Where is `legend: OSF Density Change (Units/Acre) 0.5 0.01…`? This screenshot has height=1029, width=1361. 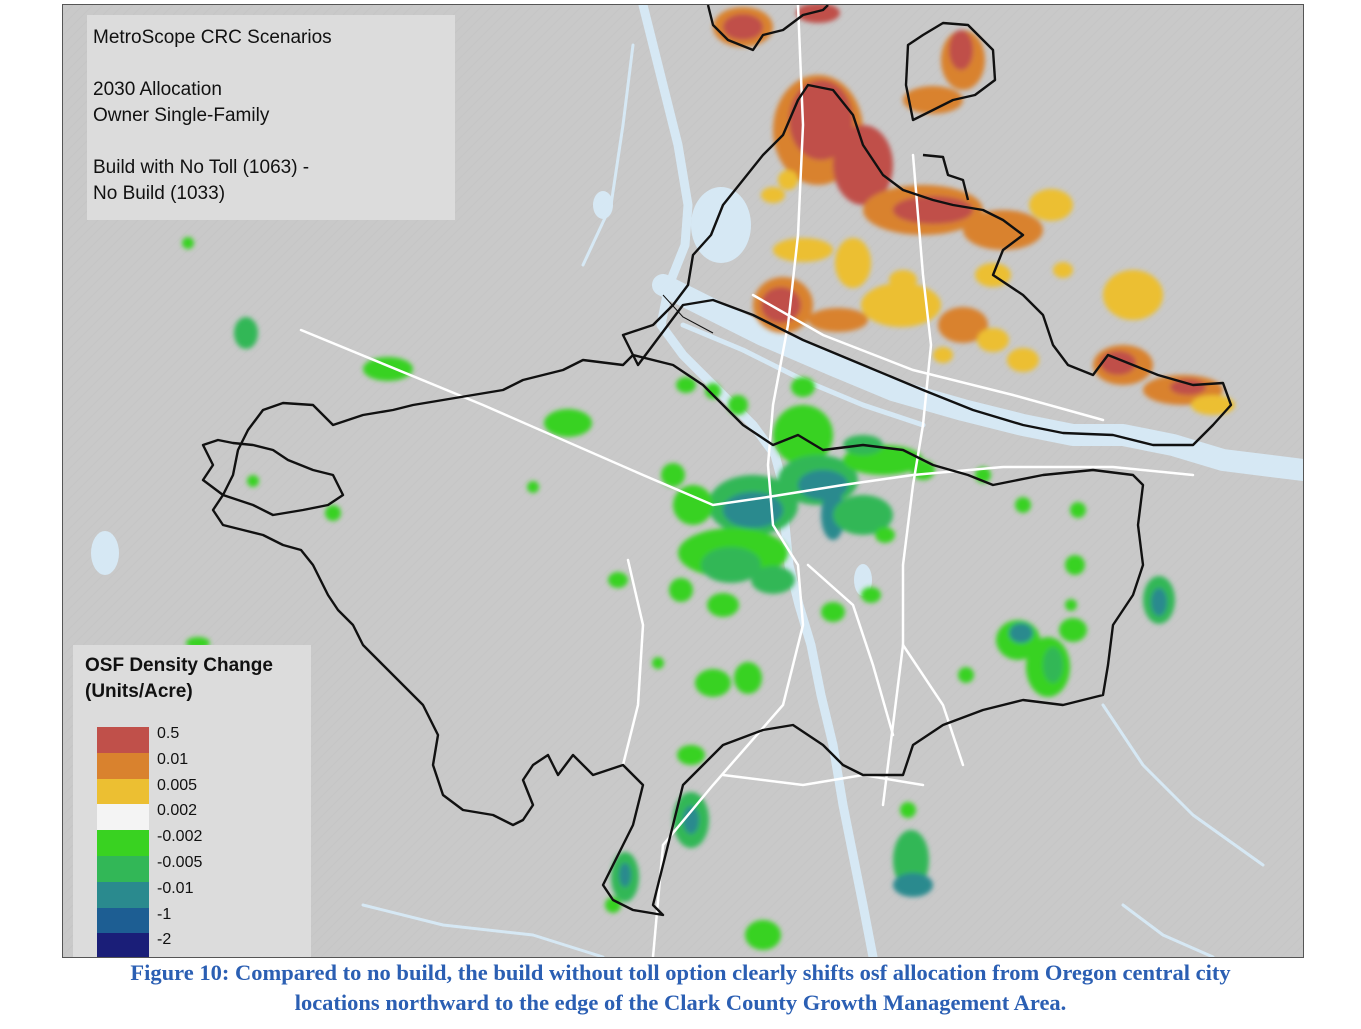
legend: OSF Density Change (Units/Acre) 0.5 0.01… is located at coordinates (192, 801).